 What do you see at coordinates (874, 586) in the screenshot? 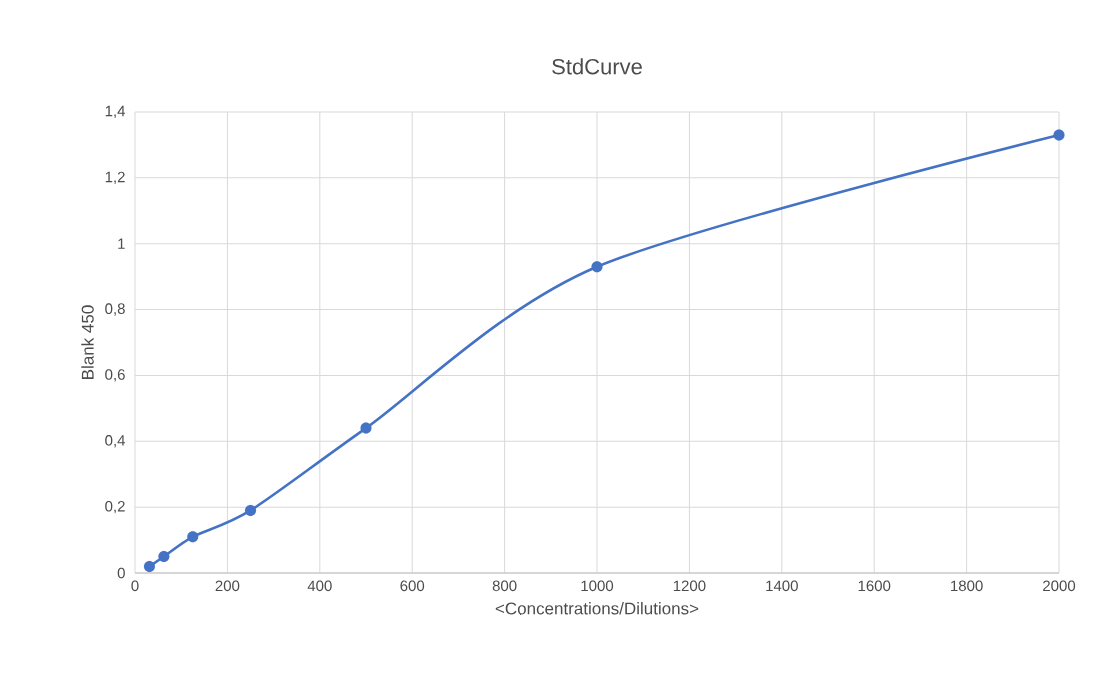
I see `x-tick-label: 1600` at bounding box center [874, 586].